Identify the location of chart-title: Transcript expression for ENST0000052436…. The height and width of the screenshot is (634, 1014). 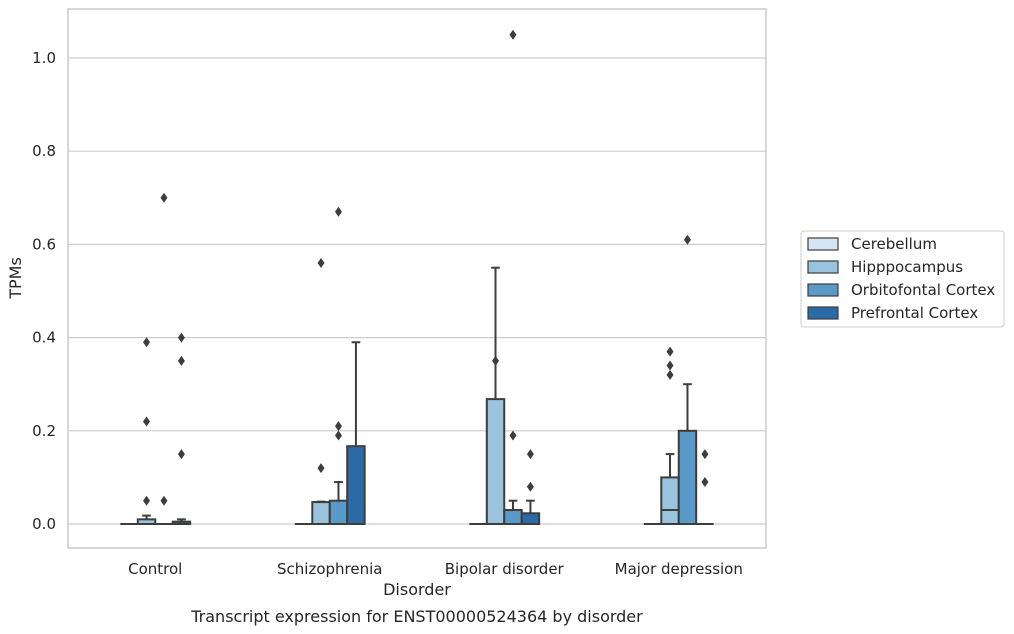
(416, 616).